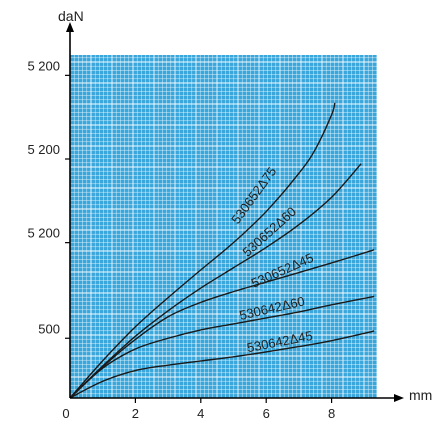  What do you see at coordinates (266, 413) in the screenshot?
I see `x-tick-label: 6` at bounding box center [266, 413].